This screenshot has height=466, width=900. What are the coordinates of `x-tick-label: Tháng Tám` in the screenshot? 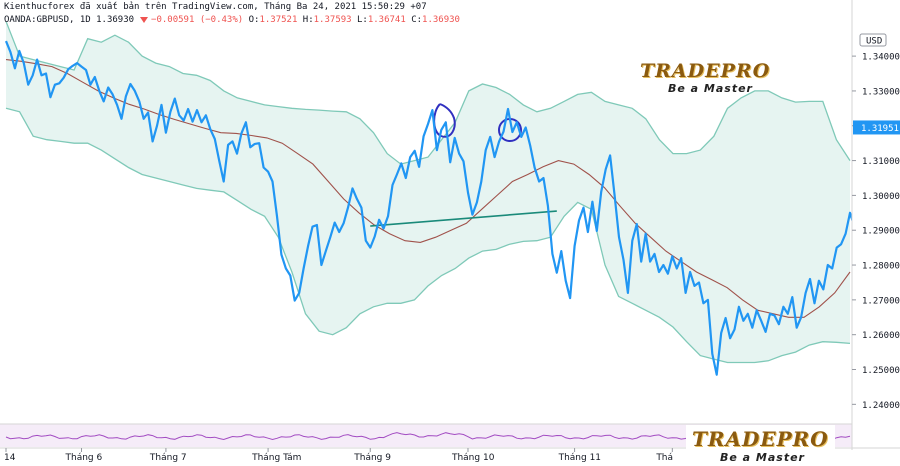 It's located at (276, 458).